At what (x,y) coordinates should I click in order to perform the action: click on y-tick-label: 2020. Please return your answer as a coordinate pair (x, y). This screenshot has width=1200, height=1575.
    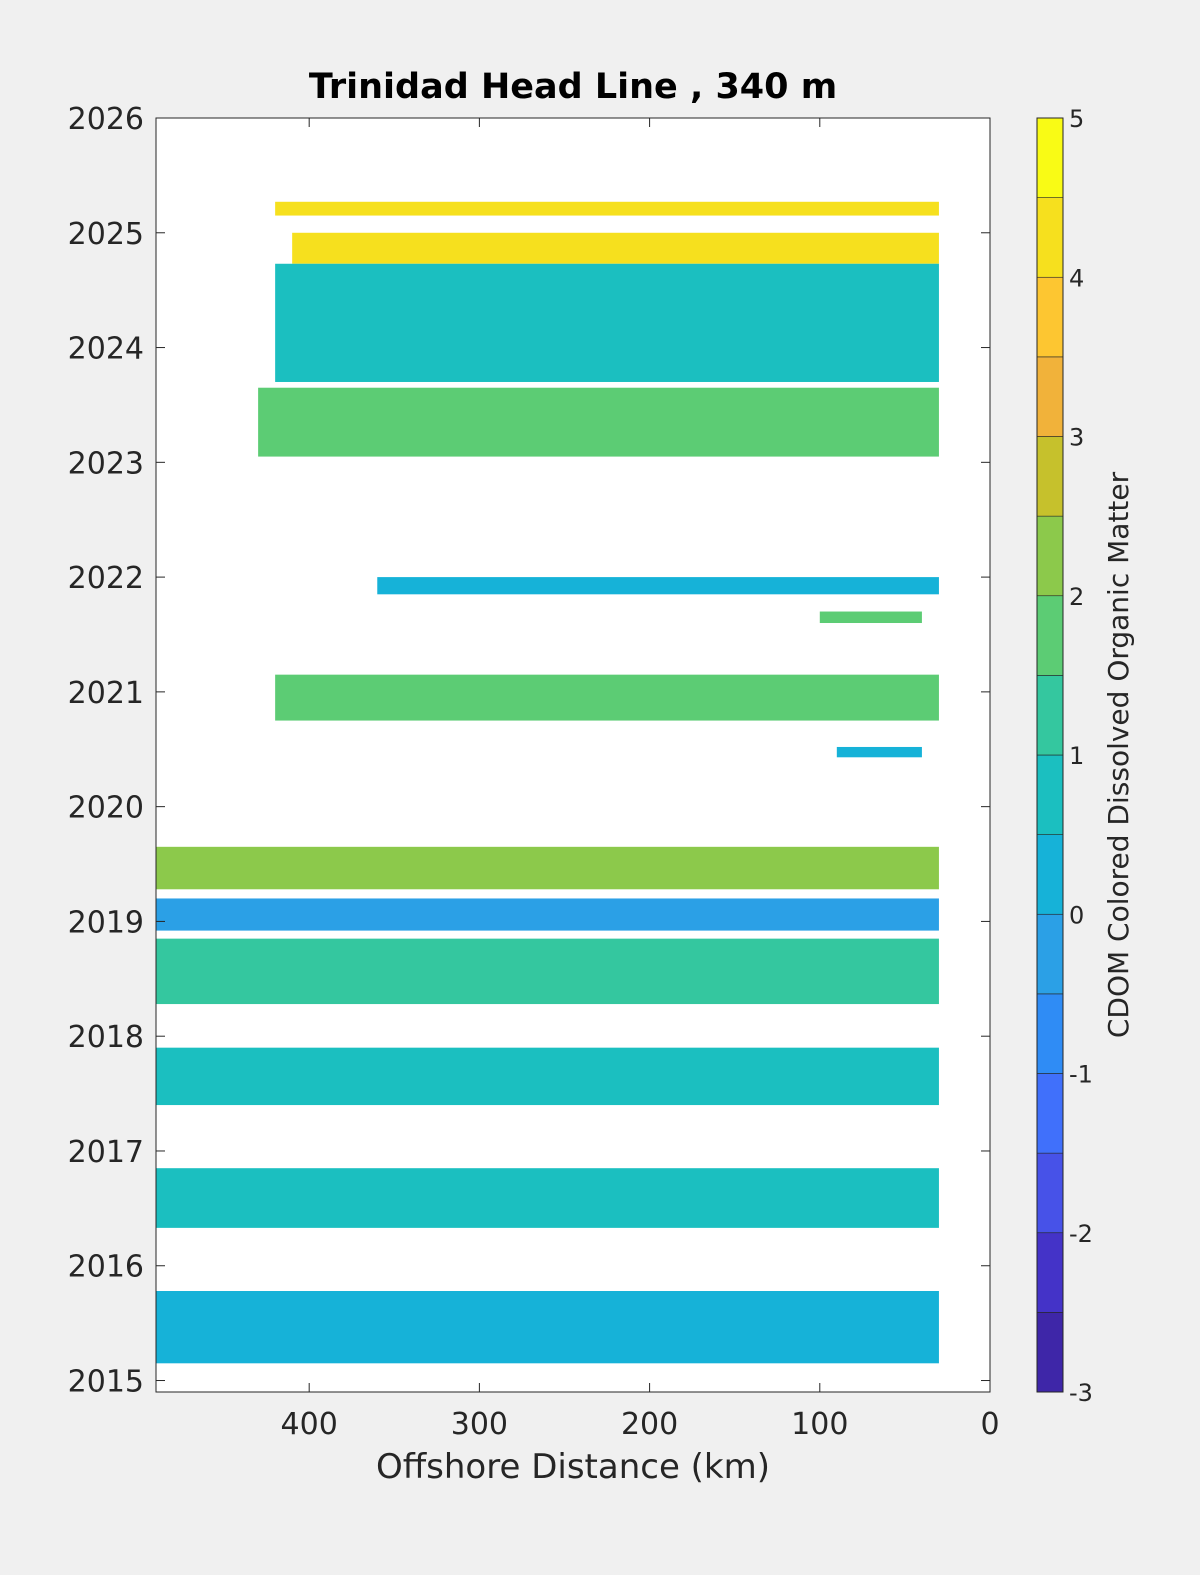
    Looking at the image, I should click on (106, 808).